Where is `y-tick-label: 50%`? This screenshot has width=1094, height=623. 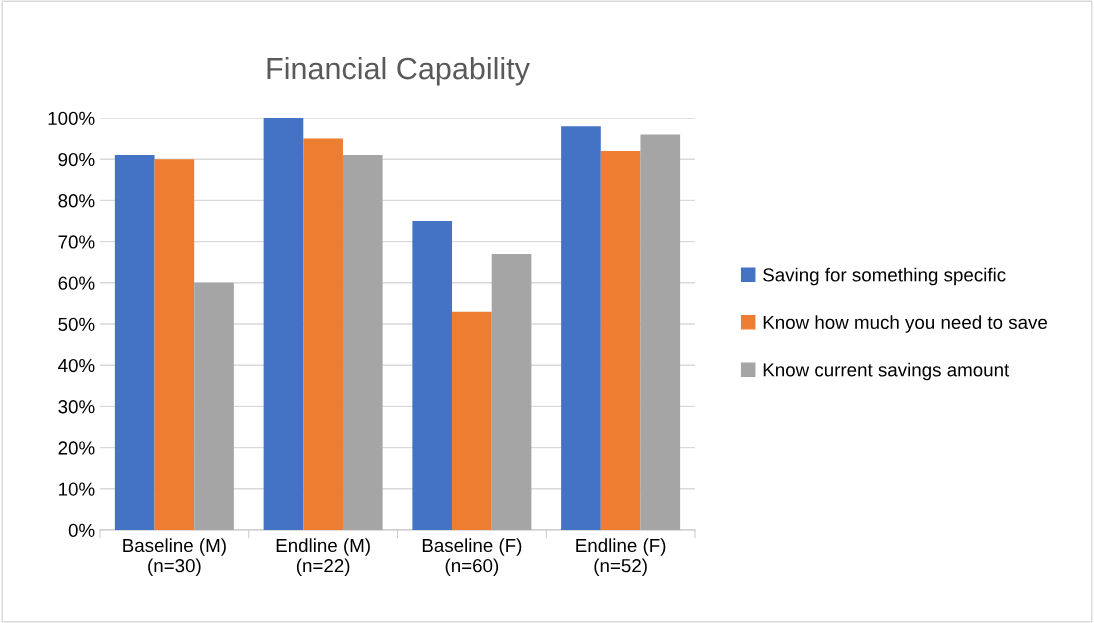
y-tick-label: 50% is located at coordinates (76, 324).